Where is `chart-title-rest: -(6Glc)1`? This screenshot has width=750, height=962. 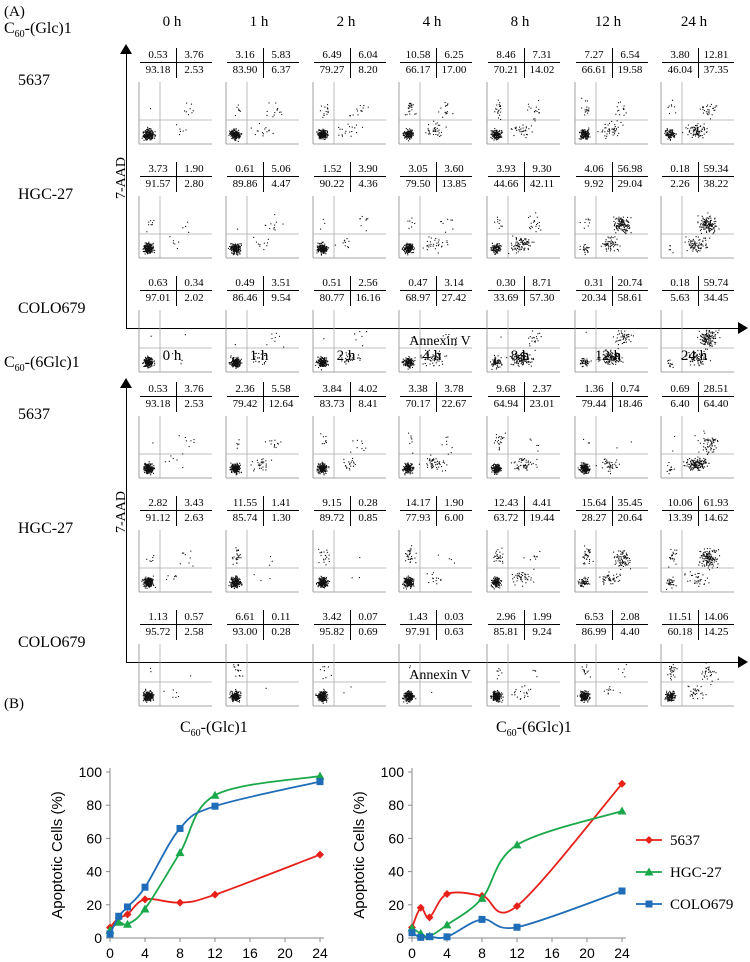
chart-title-rest: -(6Glc)1 is located at coordinates (544, 727).